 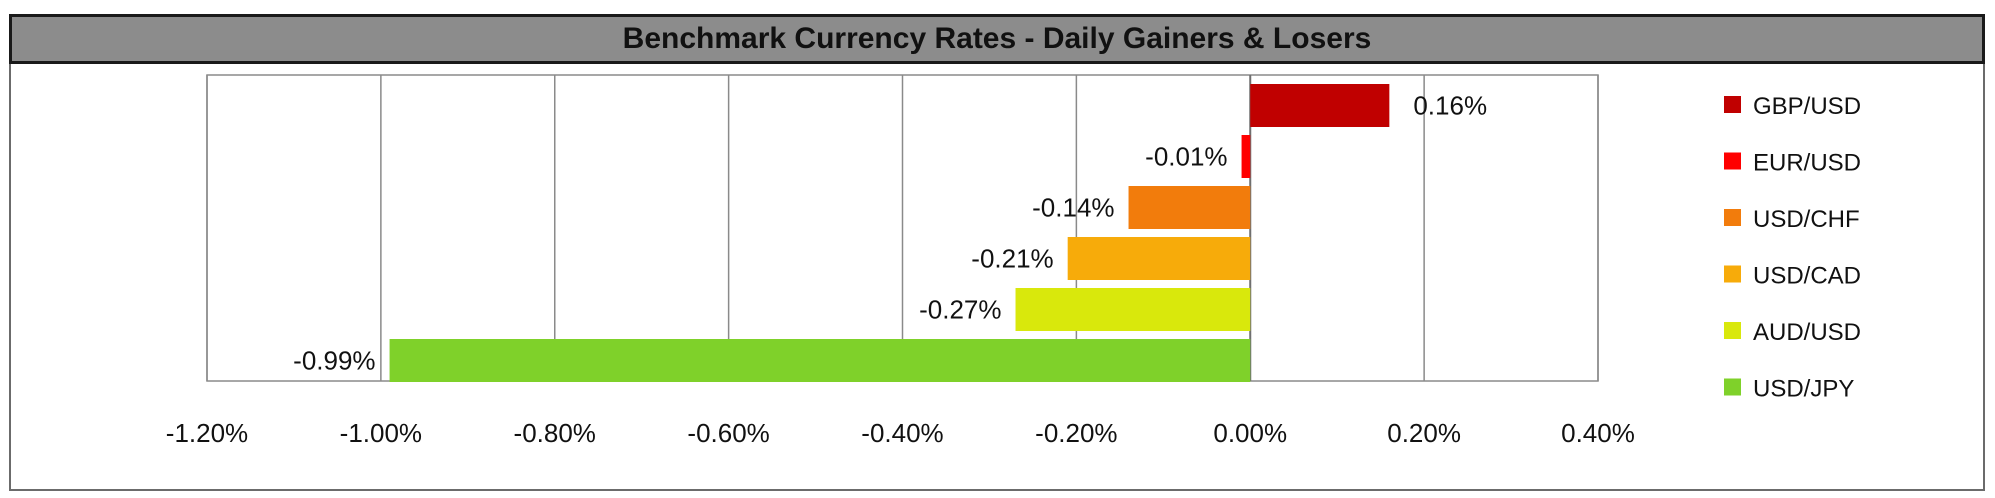 I want to click on x-tick-label: -0.60%, so click(x=728, y=433).